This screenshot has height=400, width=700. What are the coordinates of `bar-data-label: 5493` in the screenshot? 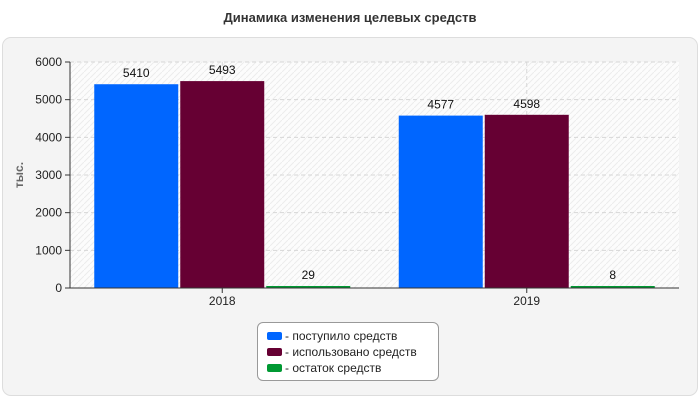 It's located at (222, 70).